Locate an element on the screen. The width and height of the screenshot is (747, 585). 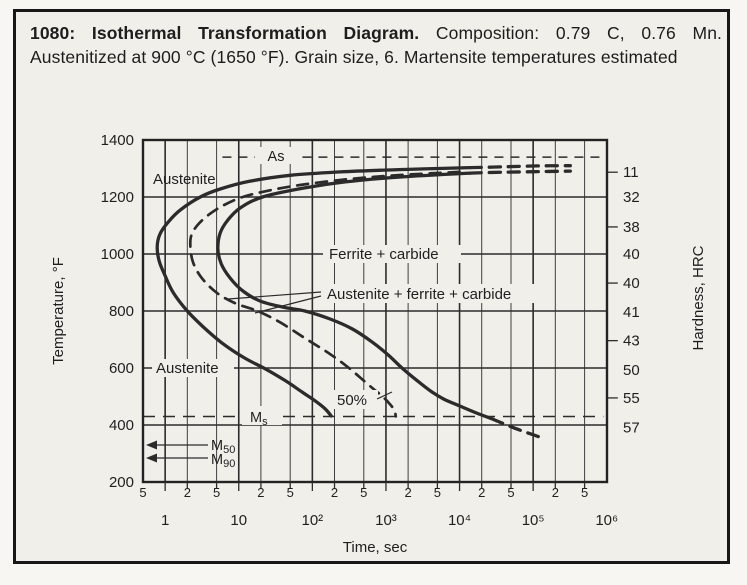
ms-symbol: M is located at coordinates (256, 418).